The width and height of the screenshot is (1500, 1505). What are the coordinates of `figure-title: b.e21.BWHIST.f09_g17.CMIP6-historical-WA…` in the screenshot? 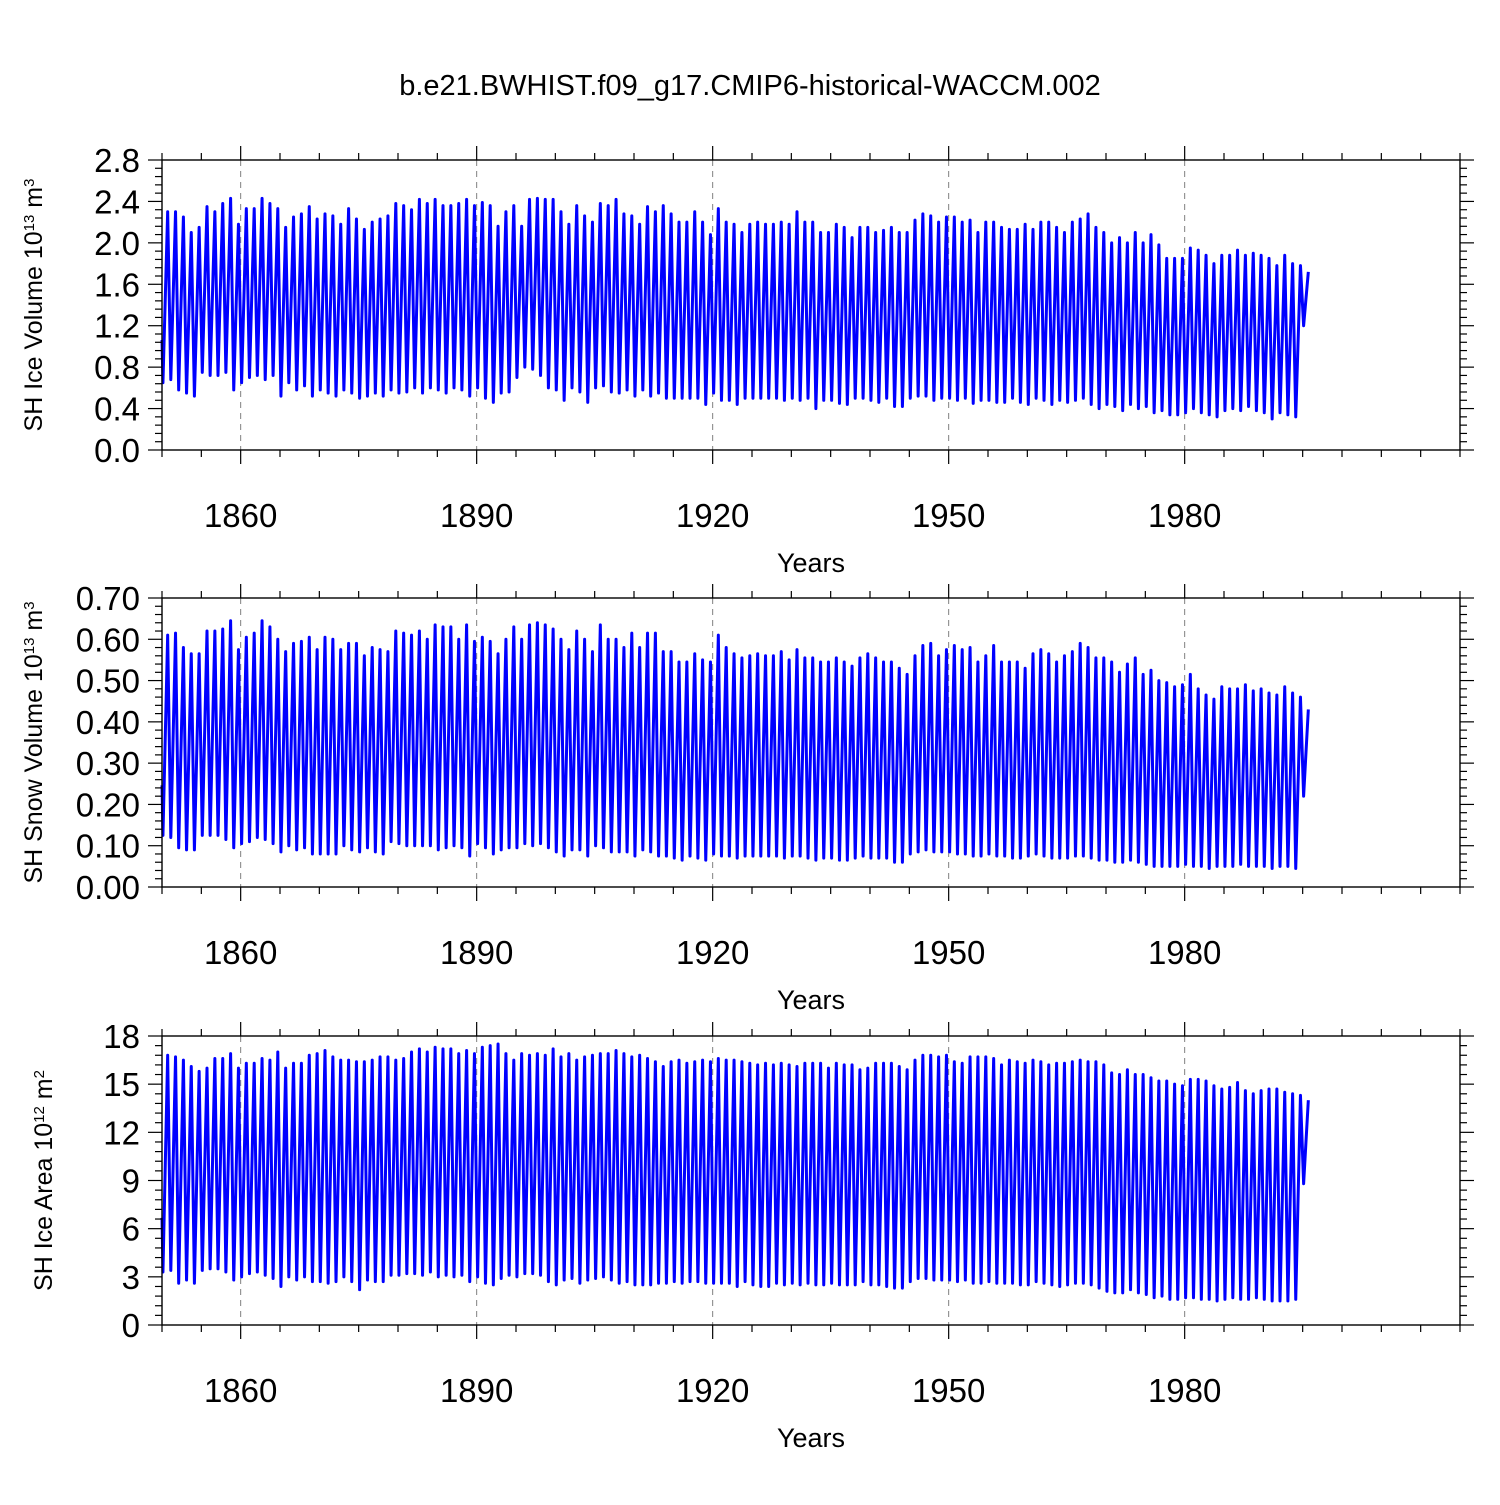 It's located at (750, 86).